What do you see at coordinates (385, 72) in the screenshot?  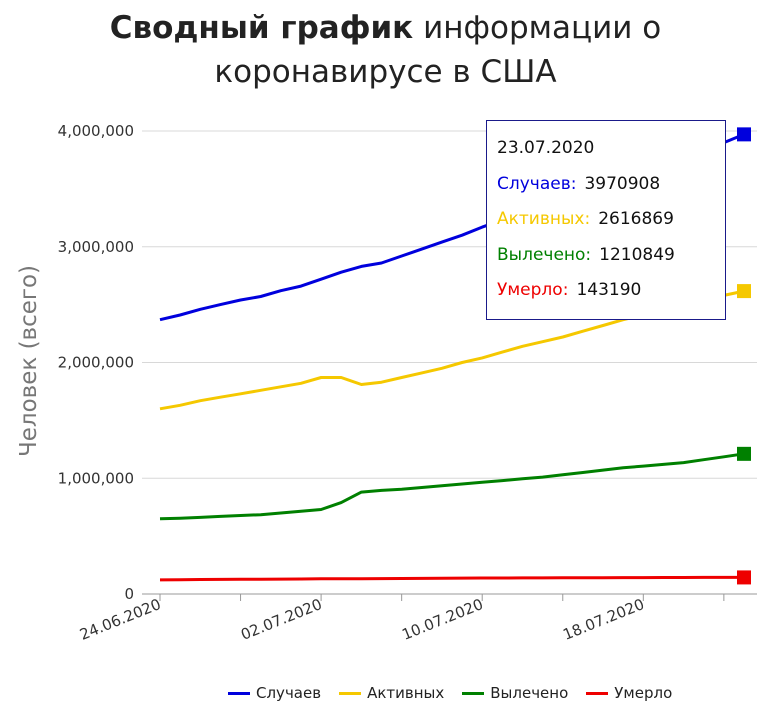 I see `chart-title-line2: коронавирусе в США` at bounding box center [385, 72].